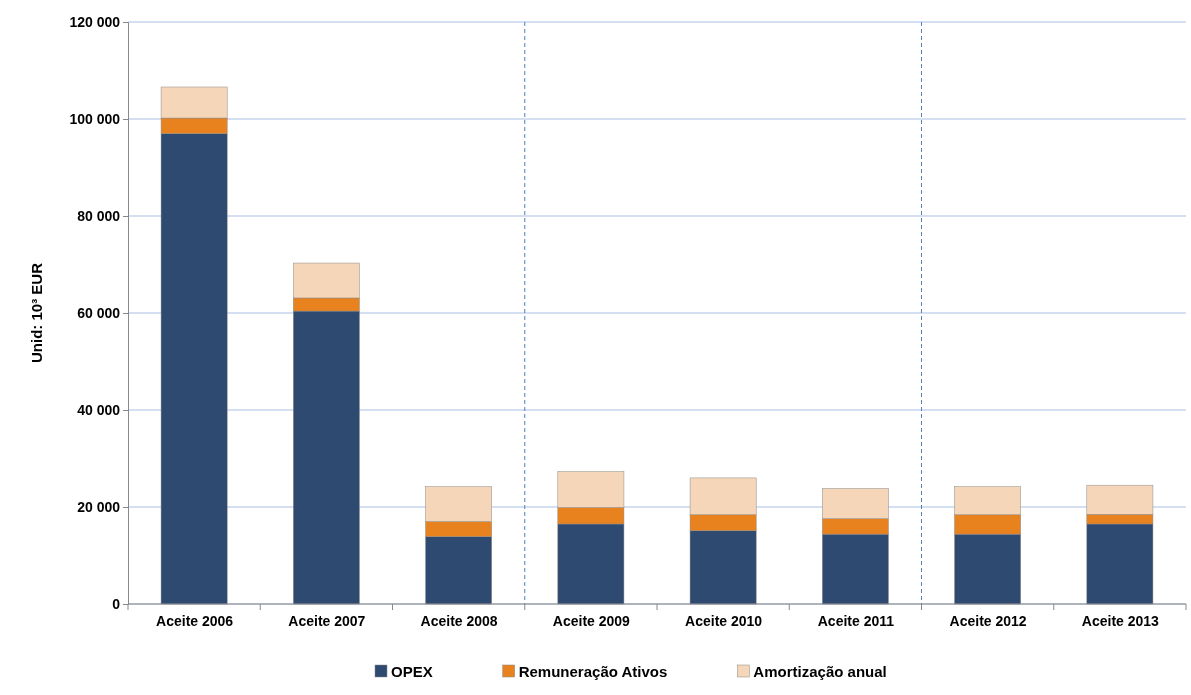  I want to click on x-tick-label: Aceite 2010, so click(724, 620).